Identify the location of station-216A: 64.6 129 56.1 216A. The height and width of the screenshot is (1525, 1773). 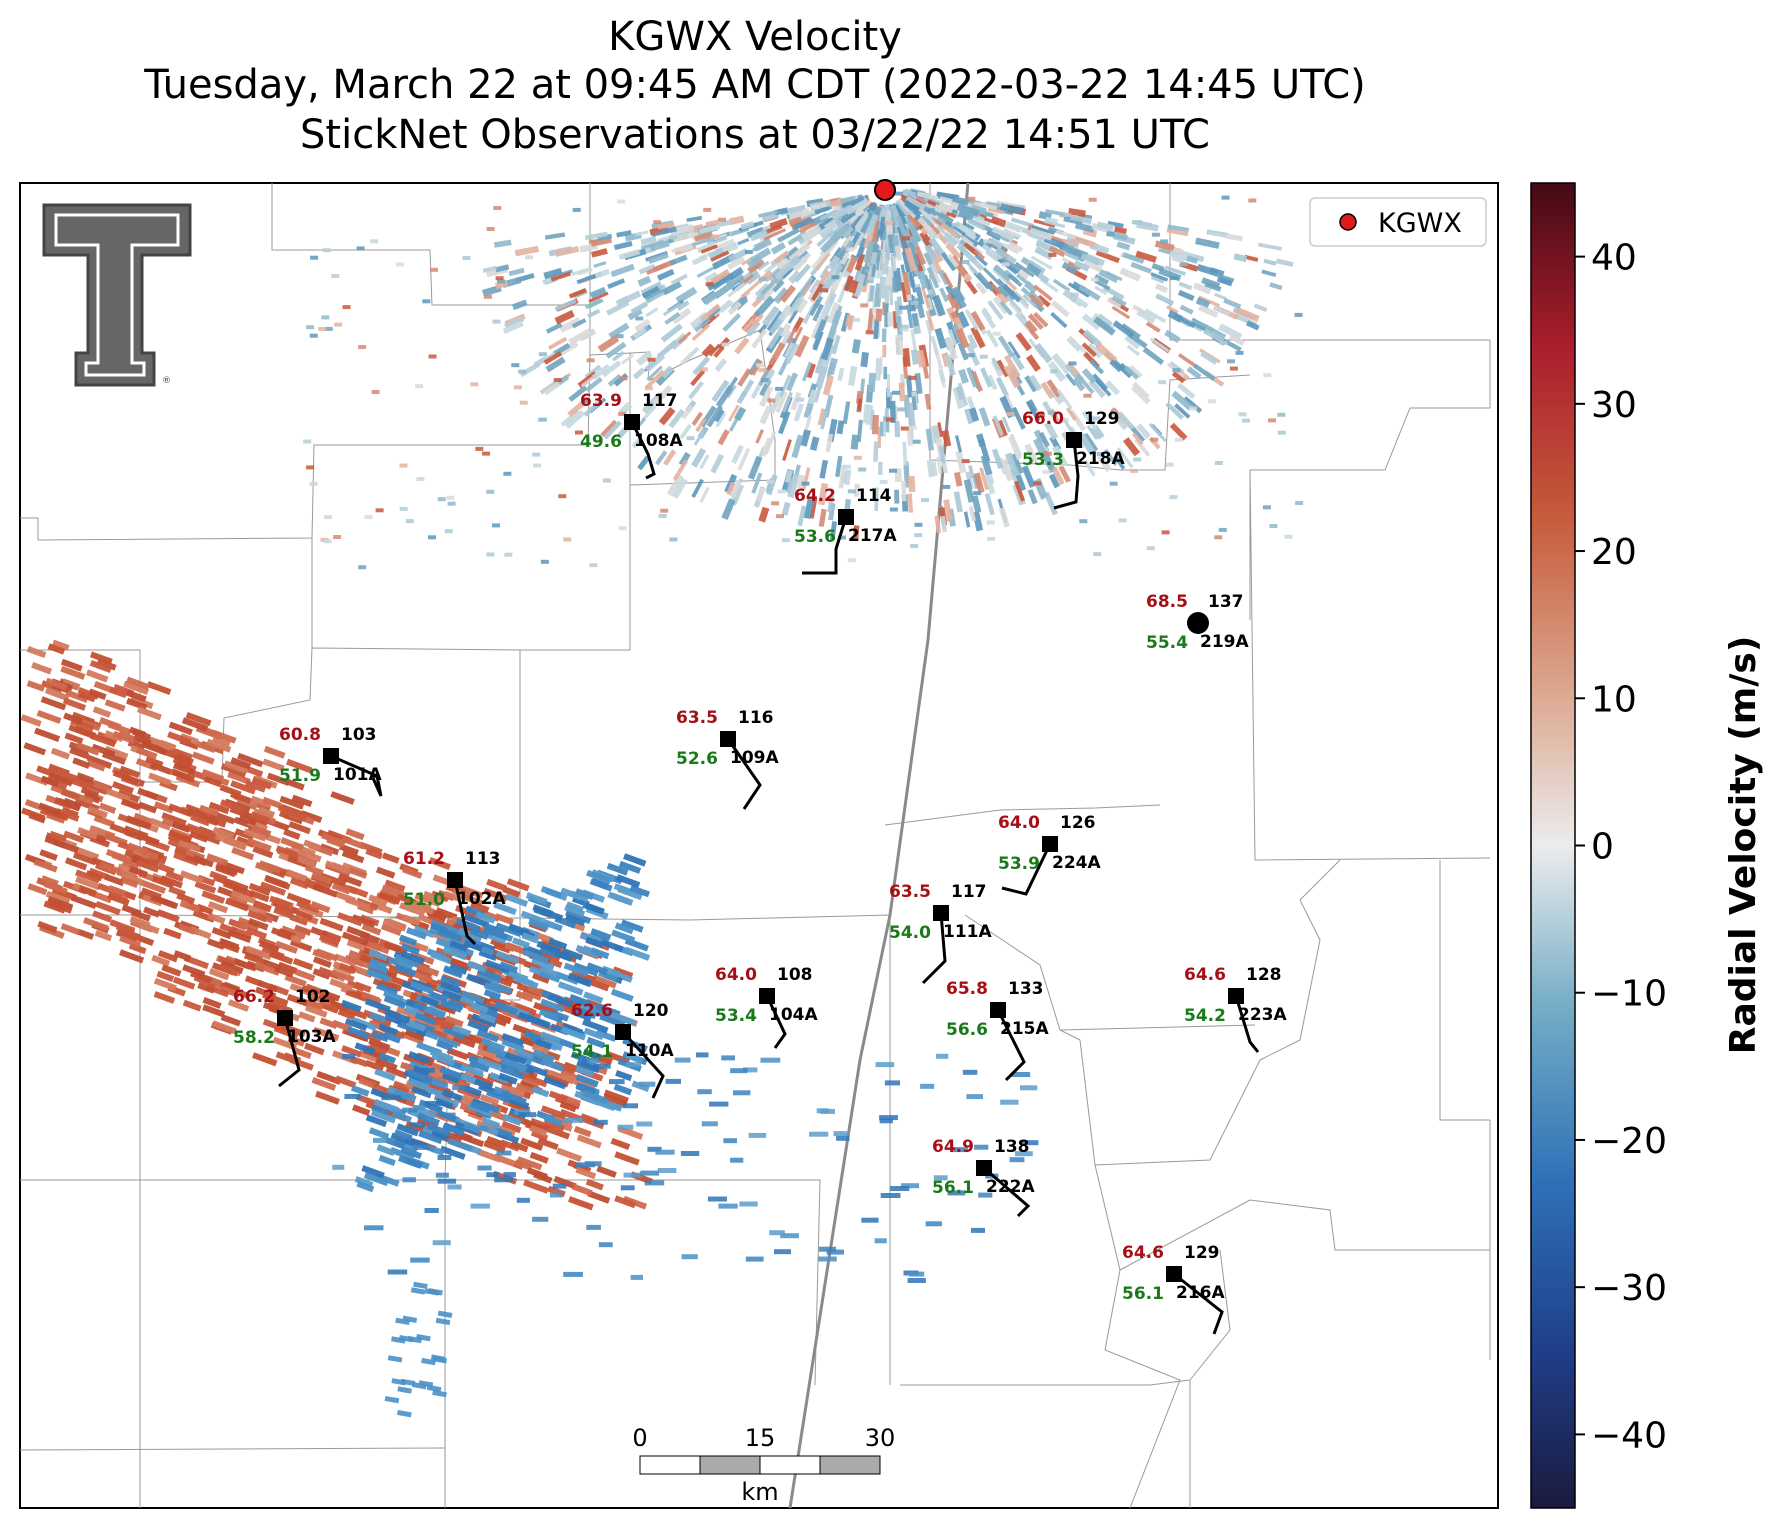
(1173, 1289).